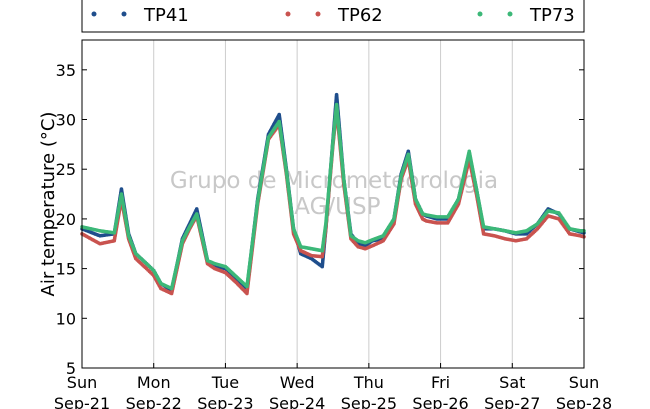 This screenshot has height=409, width=650. I want to click on watermark-line-2: IAG/USP, so click(334, 207).